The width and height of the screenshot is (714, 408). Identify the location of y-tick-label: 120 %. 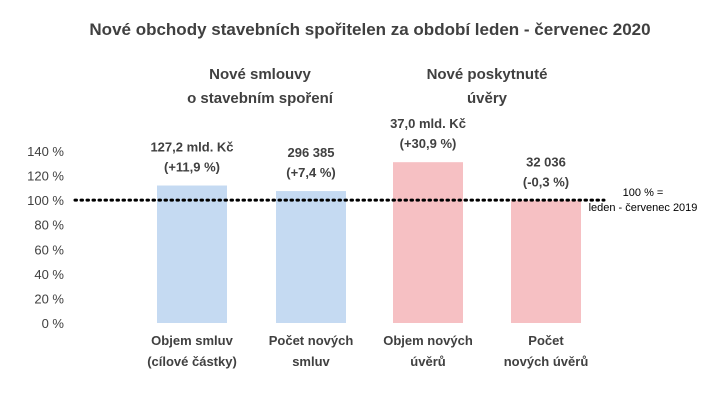
(45, 176).